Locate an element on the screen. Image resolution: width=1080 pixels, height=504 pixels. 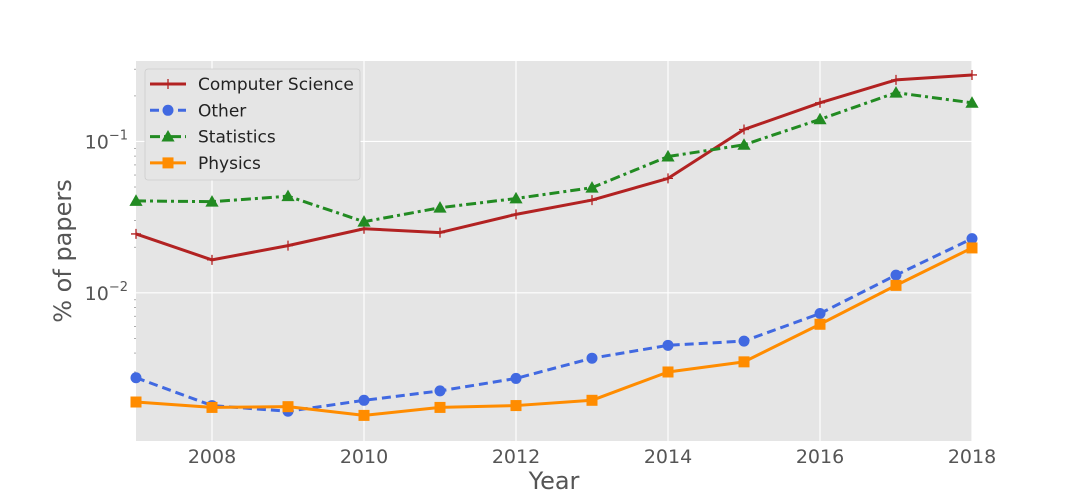
legend-item: Statistics is located at coordinates (213, 138).